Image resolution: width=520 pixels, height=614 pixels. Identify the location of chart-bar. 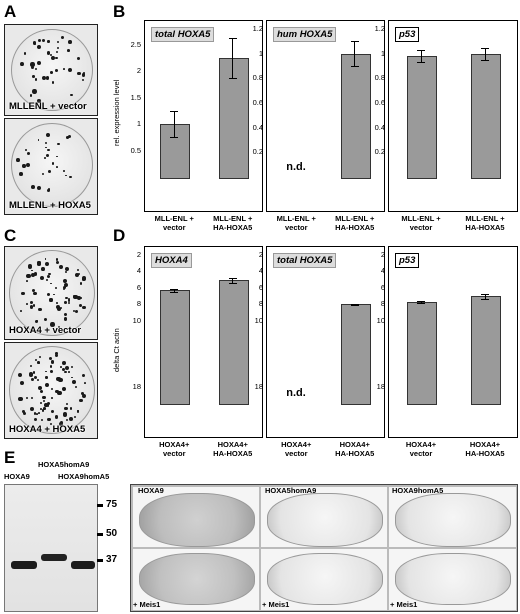
(175, 347).